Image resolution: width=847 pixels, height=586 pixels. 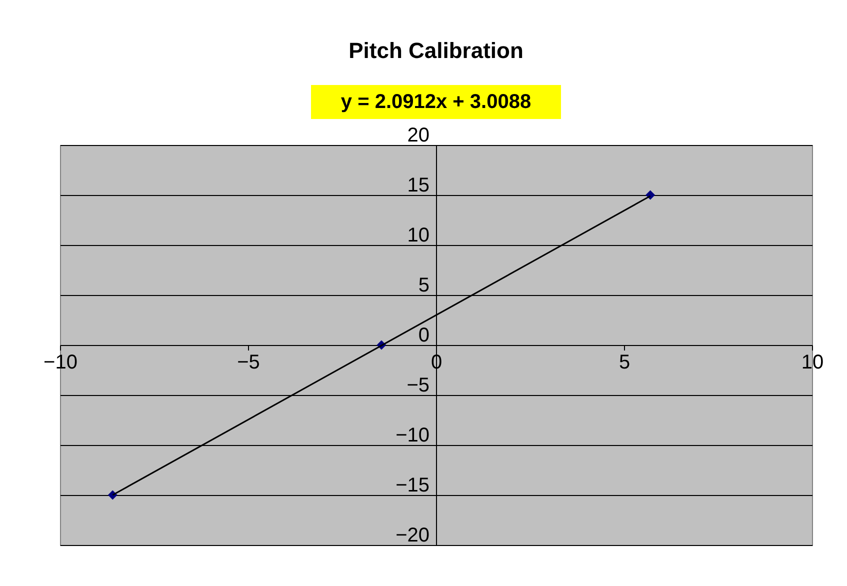 What do you see at coordinates (624, 363) in the screenshot?
I see `x-tick-label: 5` at bounding box center [624, 363].